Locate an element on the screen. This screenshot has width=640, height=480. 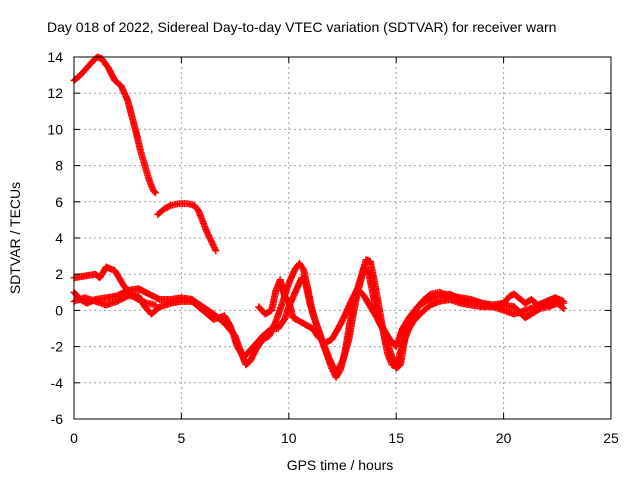
x-tick-label: 25 is located at coordinates (611, 438).